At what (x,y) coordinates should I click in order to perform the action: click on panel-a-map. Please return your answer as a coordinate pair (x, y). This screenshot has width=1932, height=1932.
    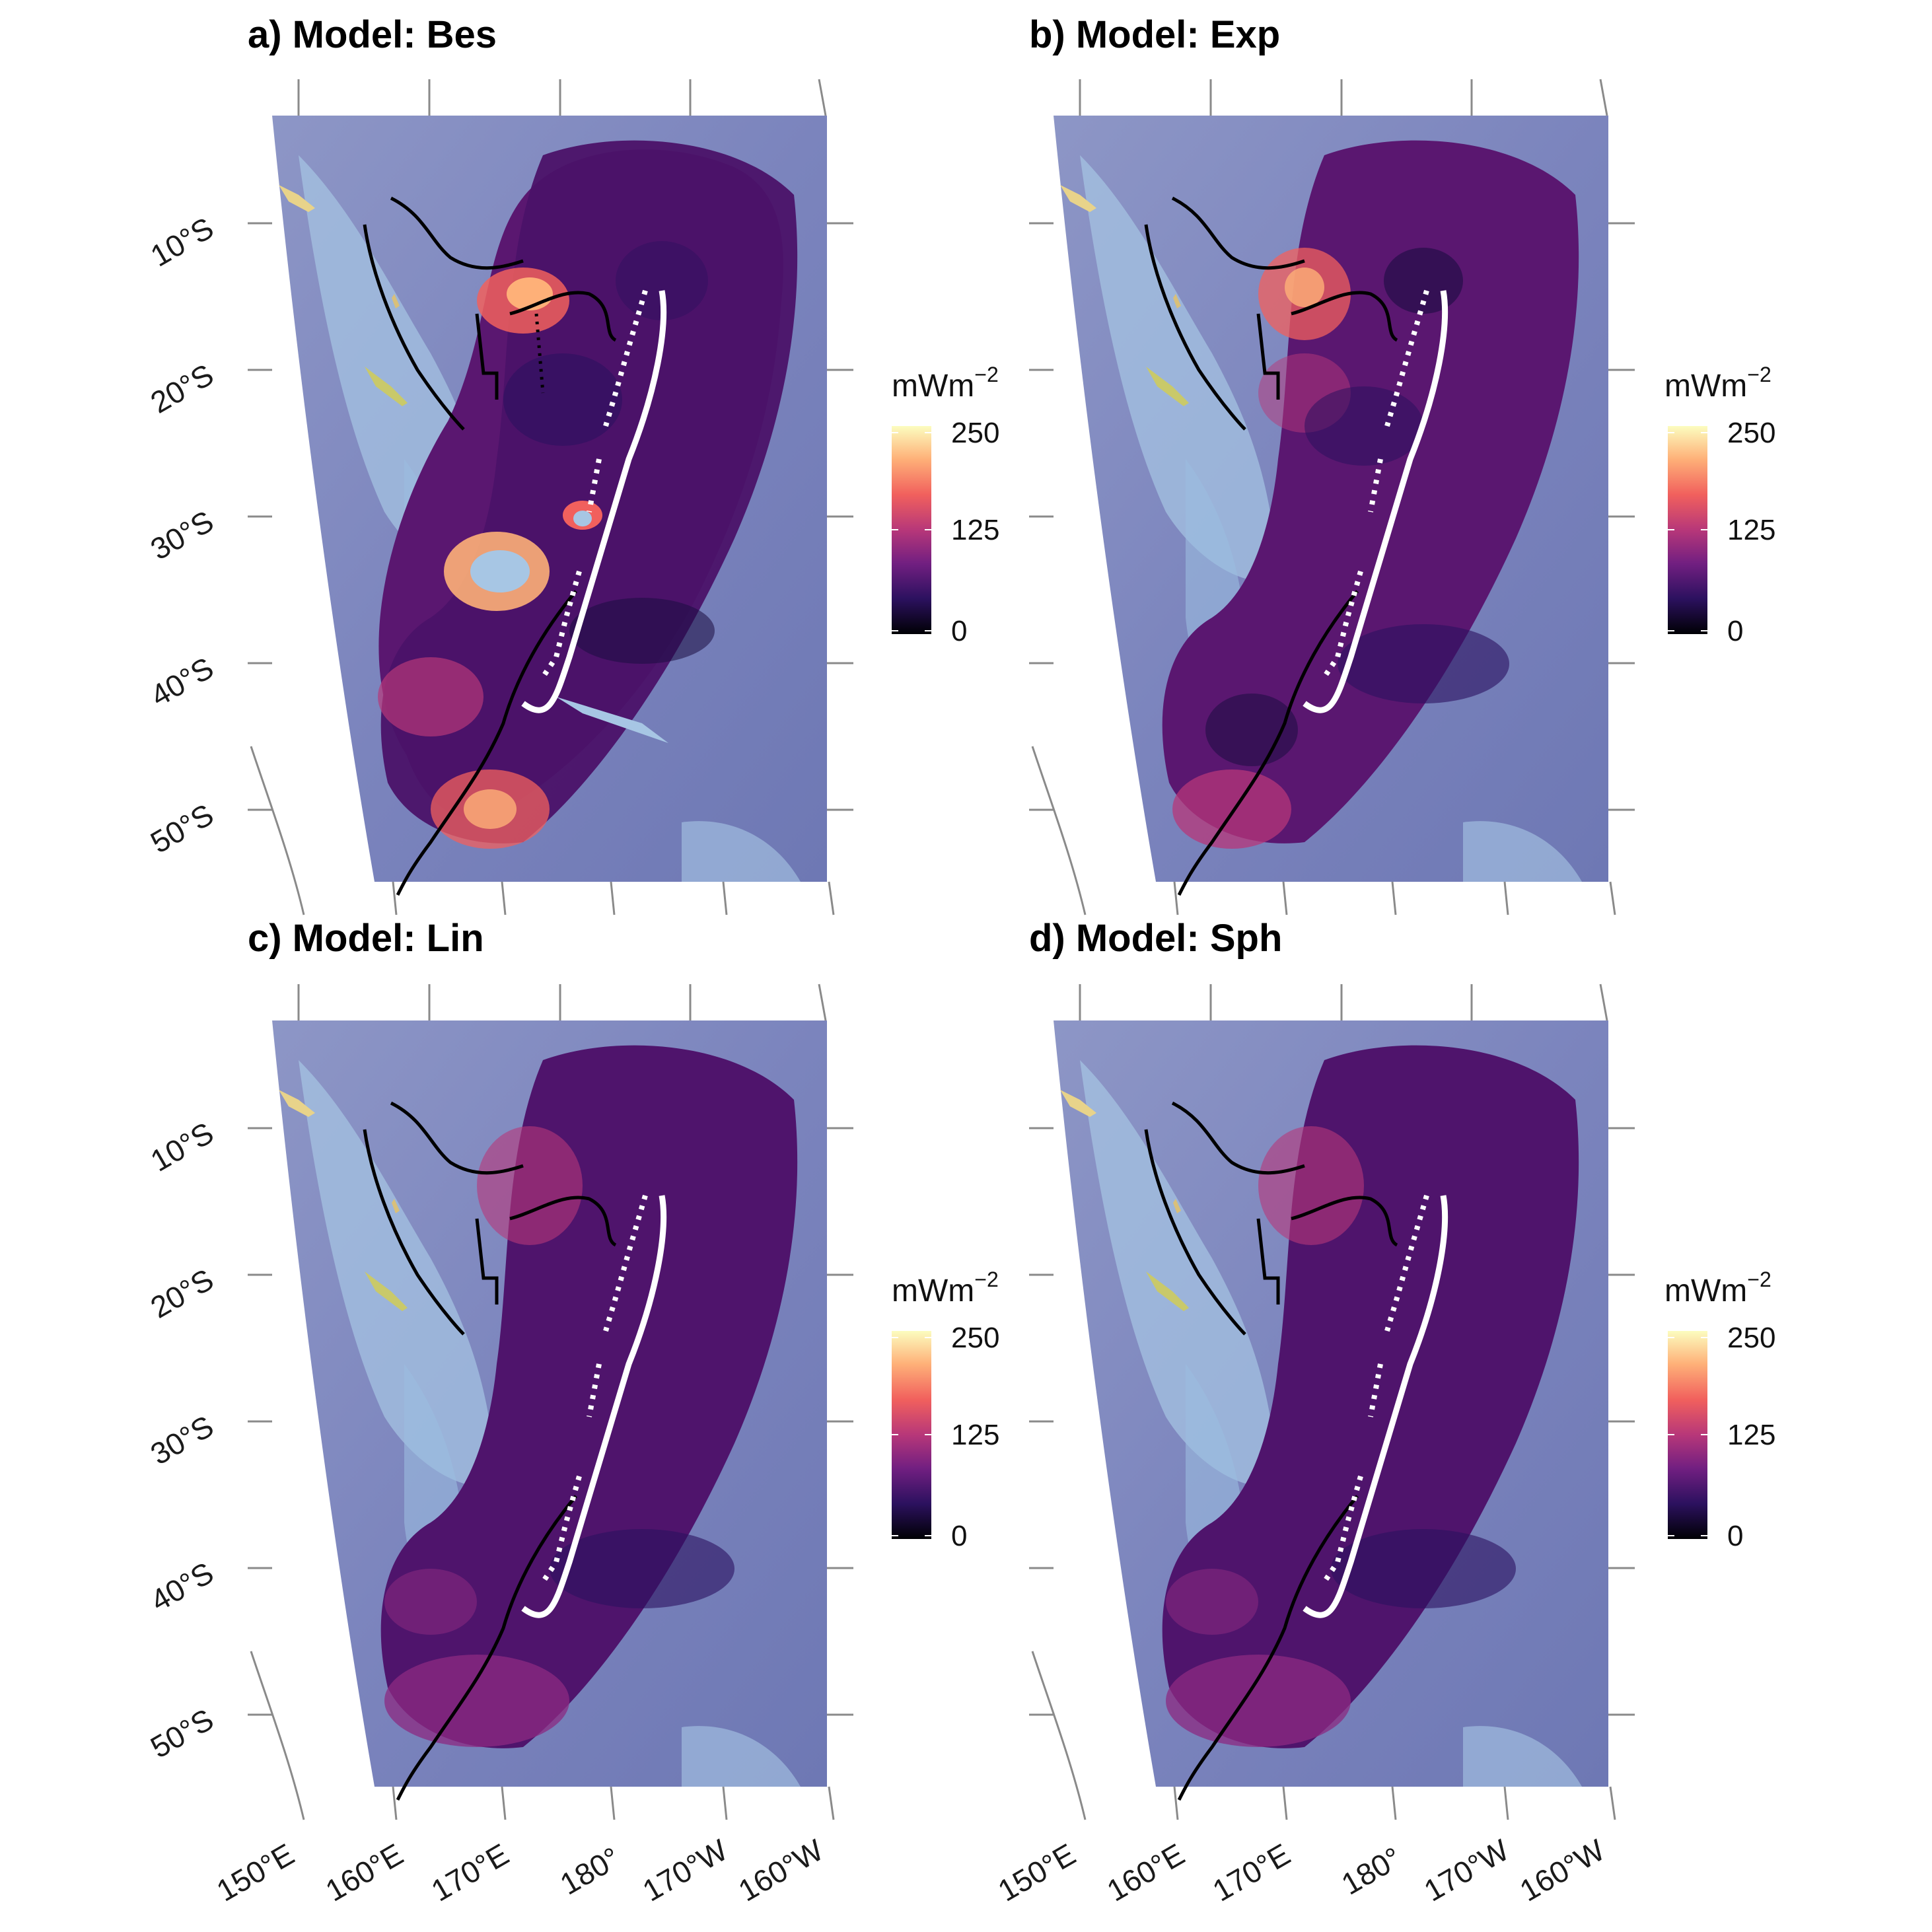
    Looking at the image, I should click on (550, 506).